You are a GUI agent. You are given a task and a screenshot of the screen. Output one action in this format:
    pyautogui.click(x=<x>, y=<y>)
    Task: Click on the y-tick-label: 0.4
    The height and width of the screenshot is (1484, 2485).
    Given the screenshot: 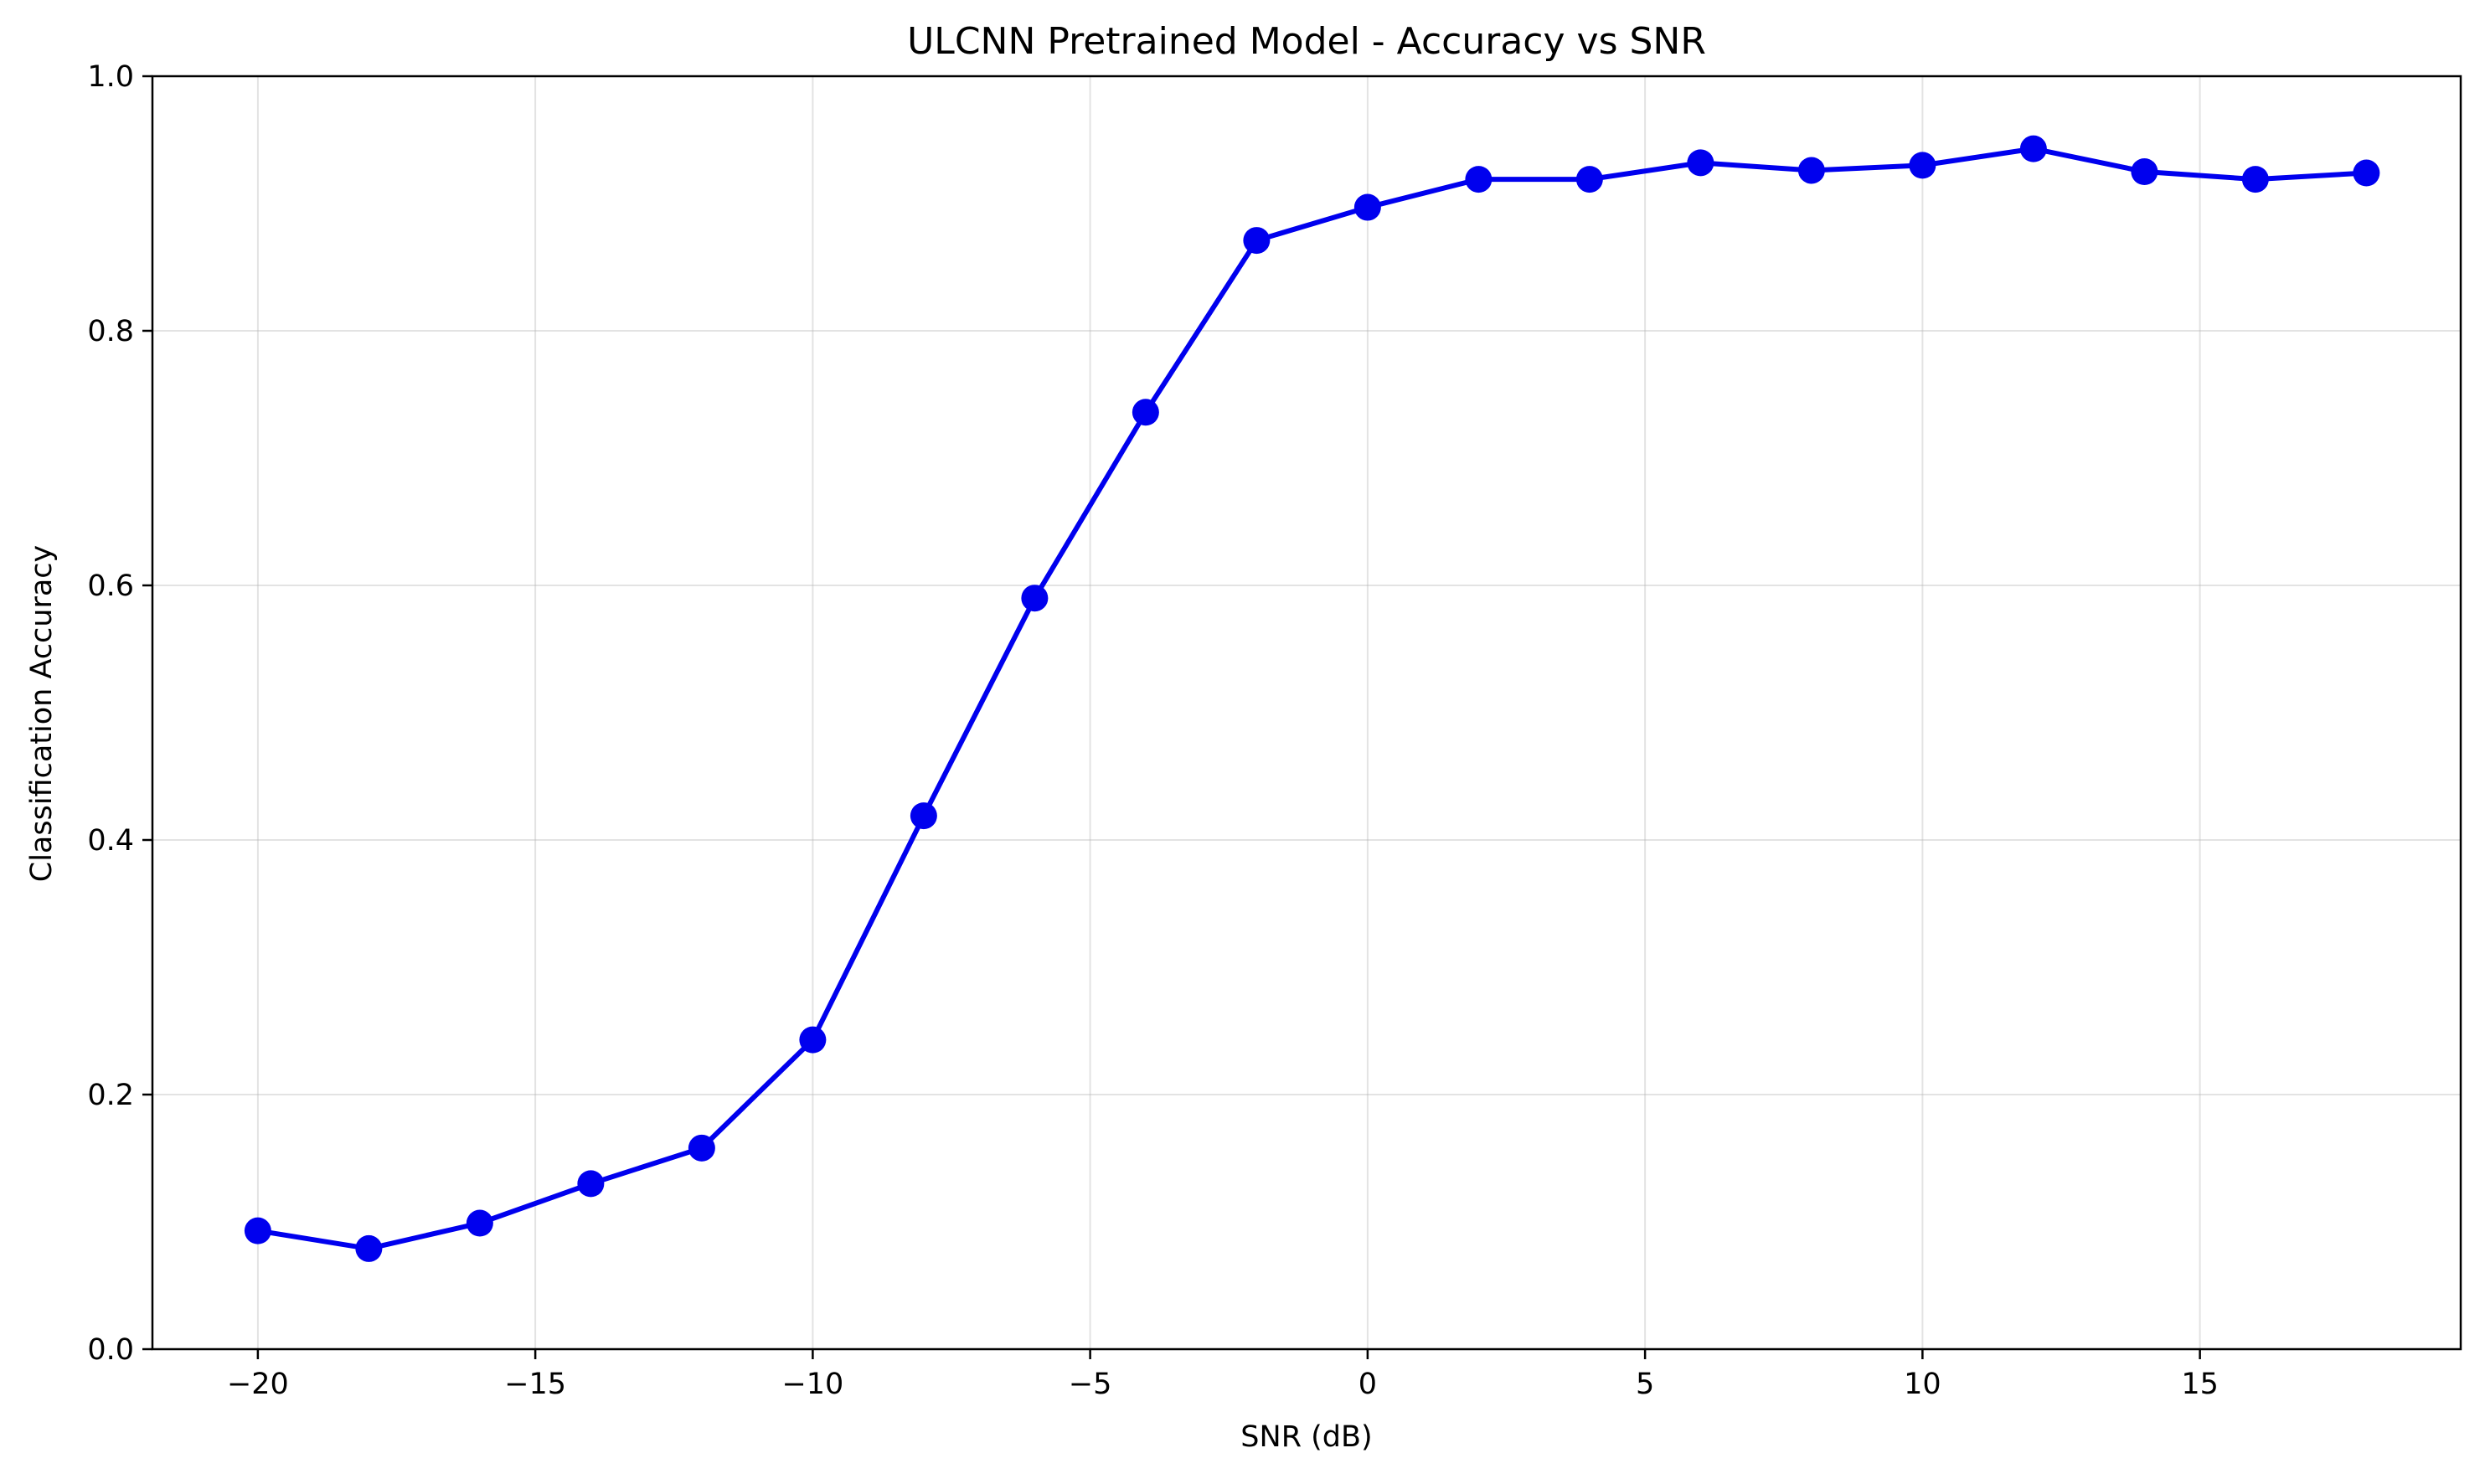 What is the action you would take?
    pyautogui.click(x=110, y=841)
    